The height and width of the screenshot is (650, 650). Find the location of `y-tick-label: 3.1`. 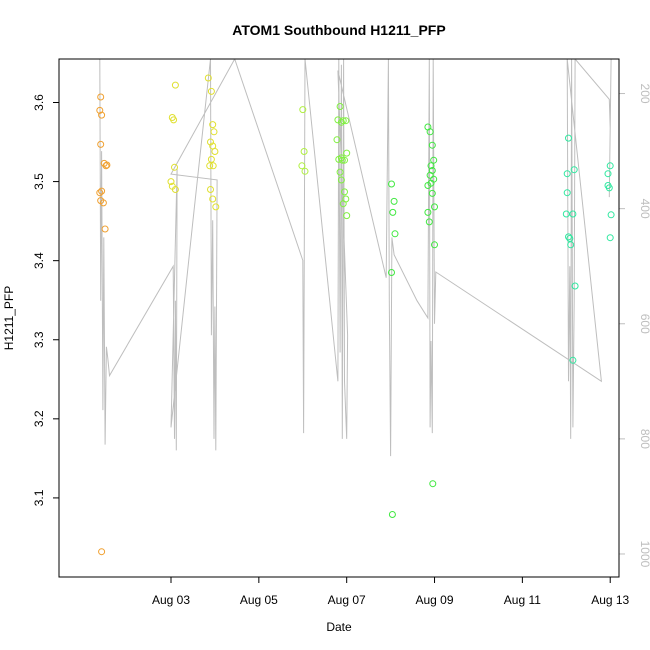

y-tick-label: 3.1 is located at coordinates (39, 497).